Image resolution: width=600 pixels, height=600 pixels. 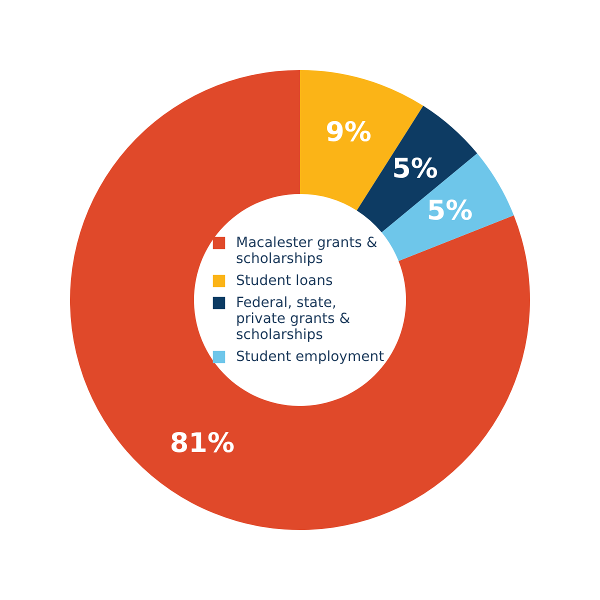 What do you see at coordinates (349, 132) in the screenshot?
I see `data-label: 9%` at bounding box center [349, 132].